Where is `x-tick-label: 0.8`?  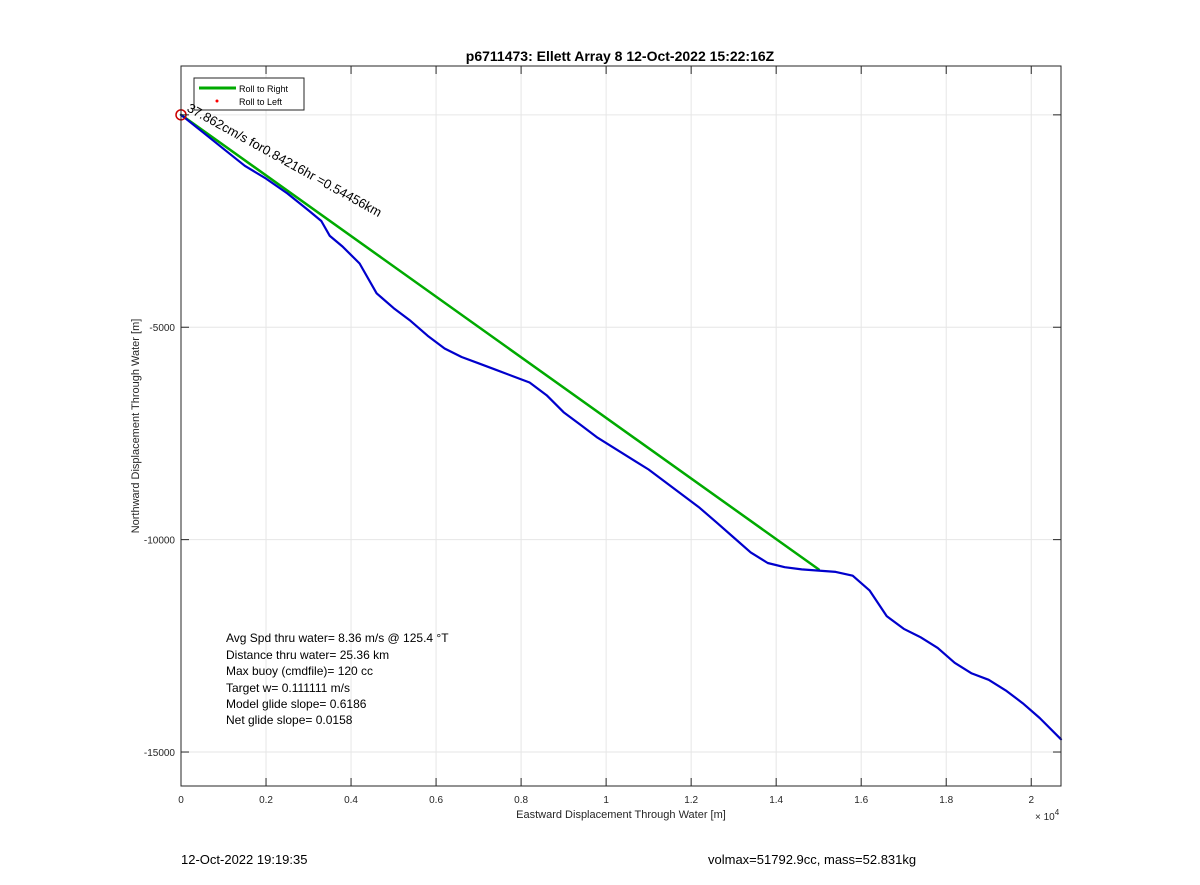
x-tick-label: 0.8 is located at coordinates (521, 800).